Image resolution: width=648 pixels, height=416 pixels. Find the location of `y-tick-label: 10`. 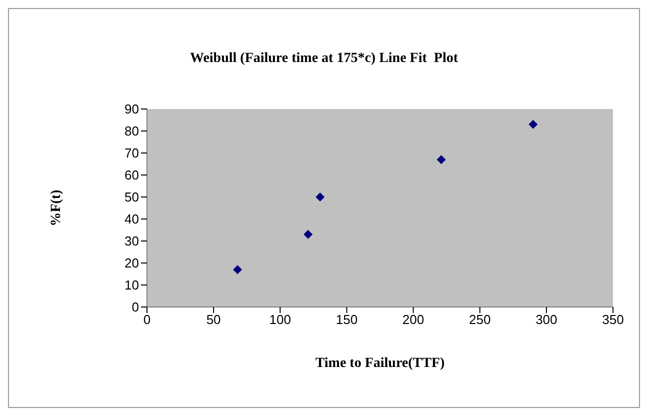

y-tick-label: 10 is located at coordinates (131, 285).